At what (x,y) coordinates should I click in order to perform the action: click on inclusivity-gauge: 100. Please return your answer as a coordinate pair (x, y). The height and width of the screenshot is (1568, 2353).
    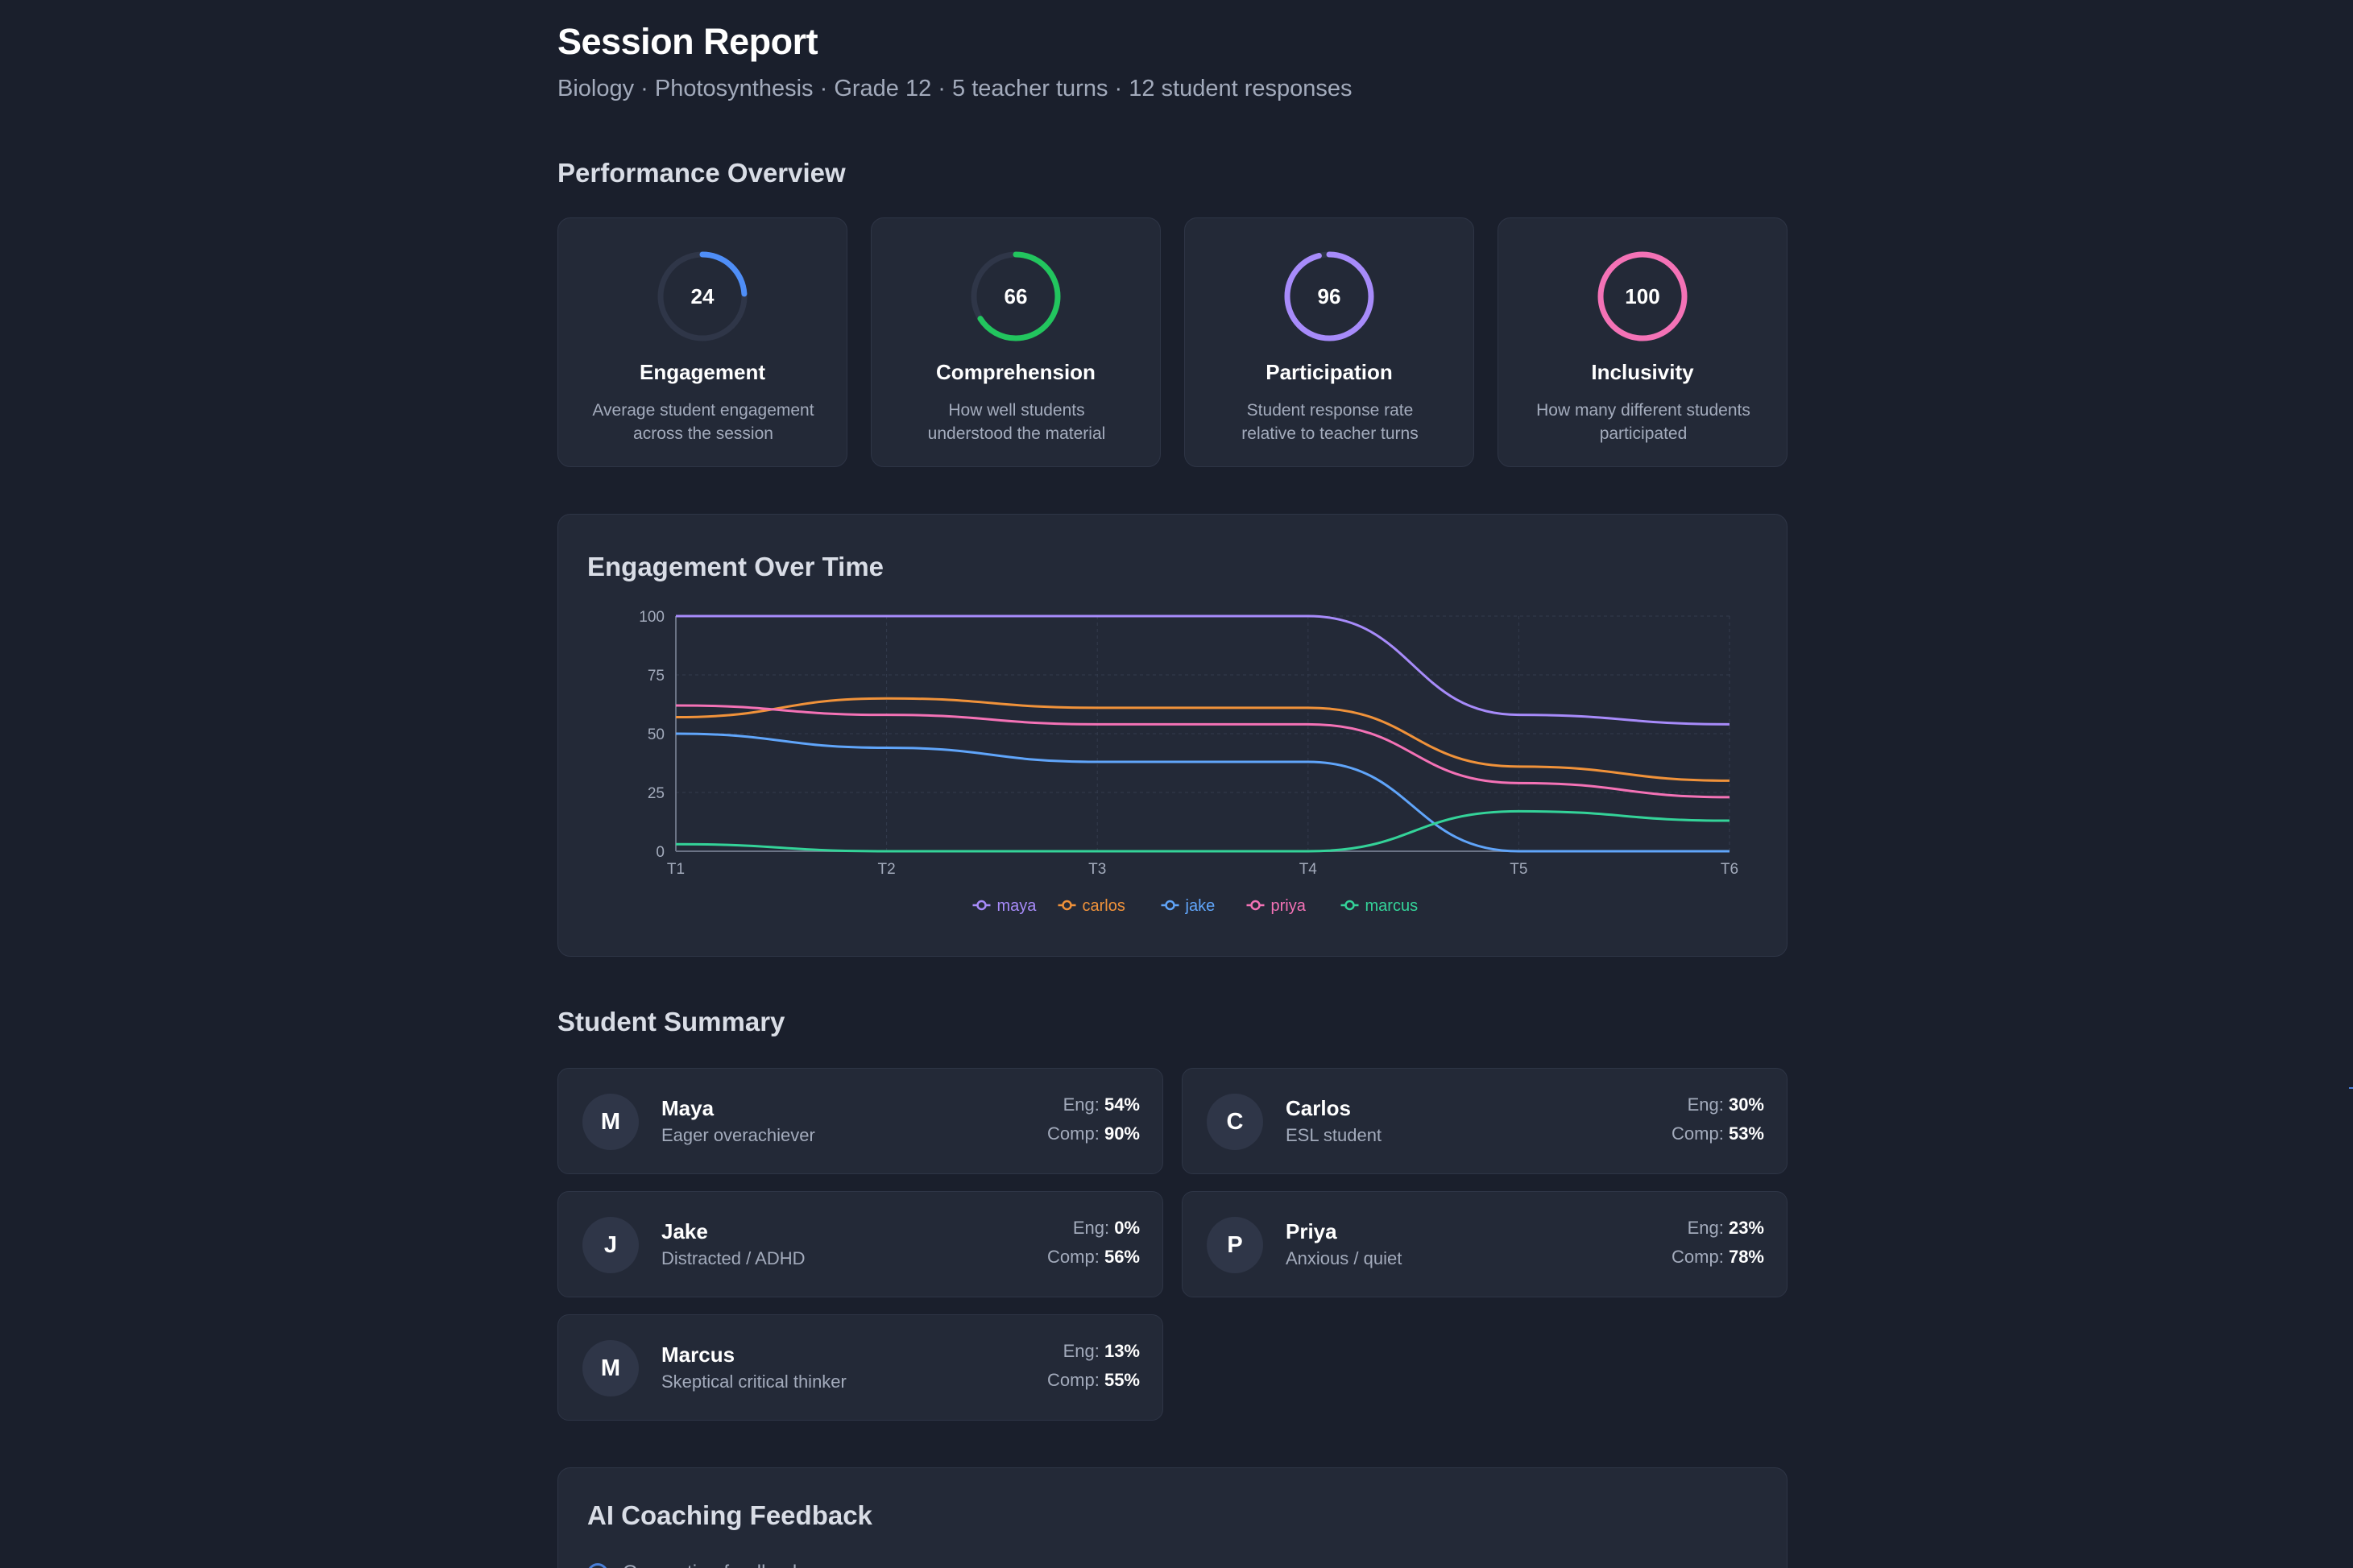
    Looking at the image, I should click on (1642, 297).